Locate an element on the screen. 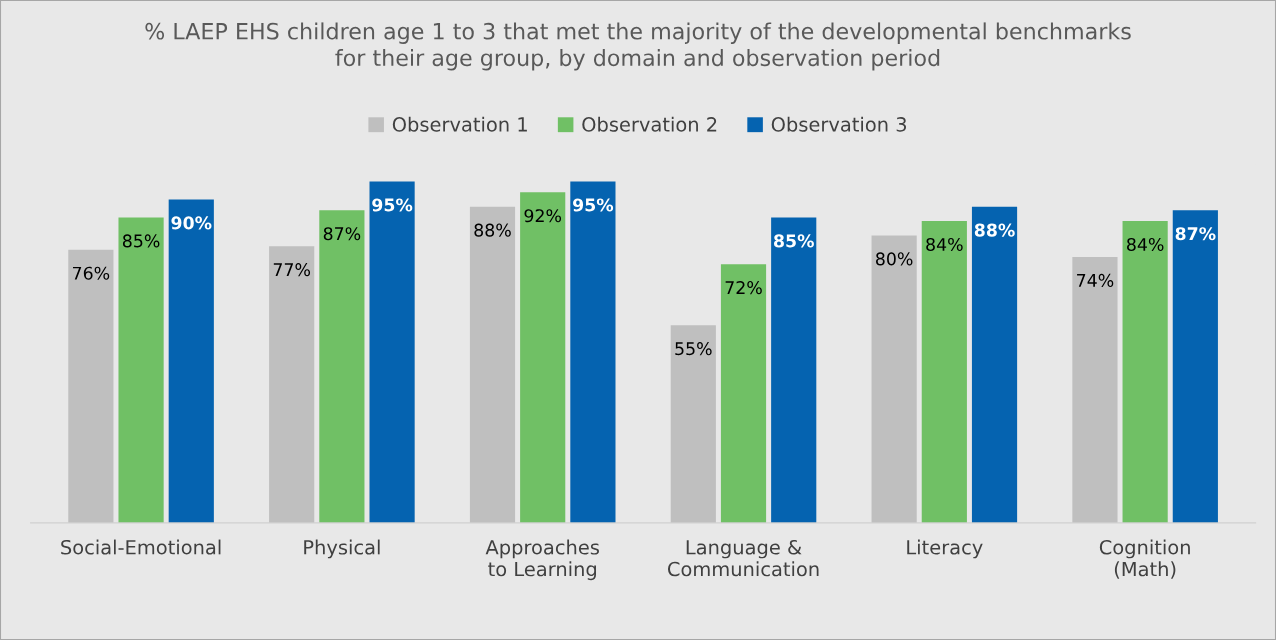  data-label: 90% is located at coordinates (191, 223).